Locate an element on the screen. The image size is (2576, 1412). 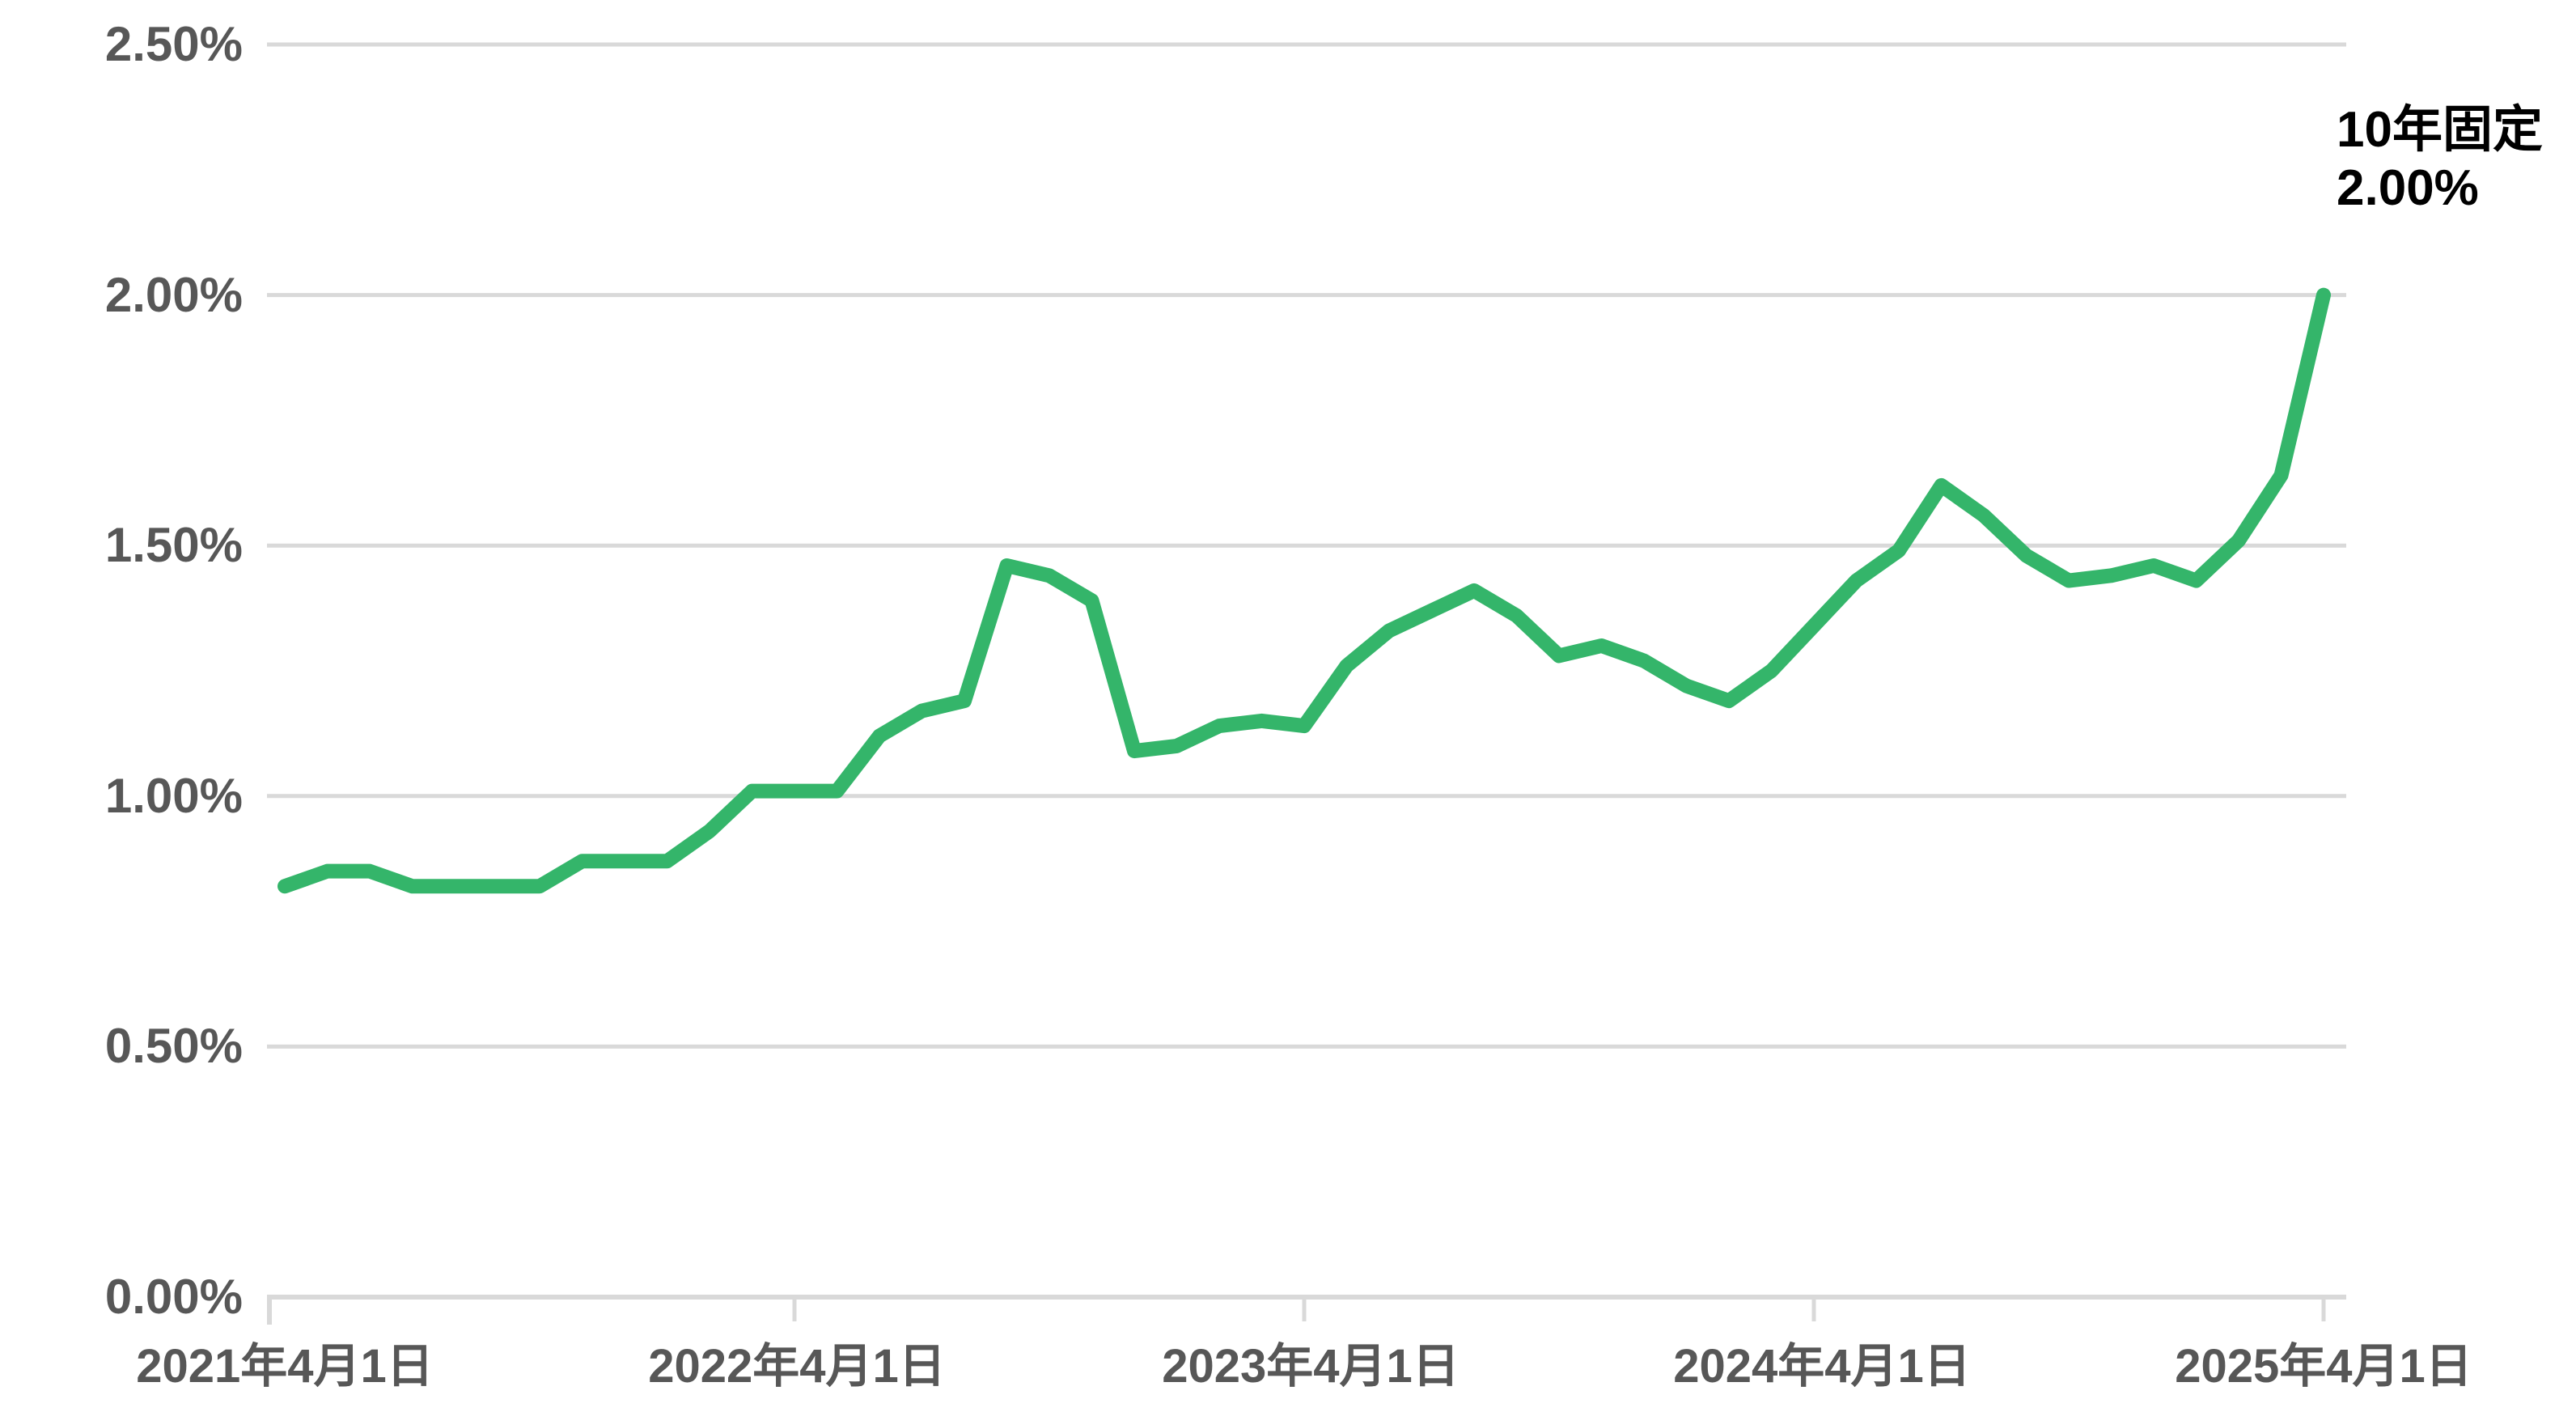
x-axis-tick-text: 2021年4月1日 is located at coordinates (285, 1366).